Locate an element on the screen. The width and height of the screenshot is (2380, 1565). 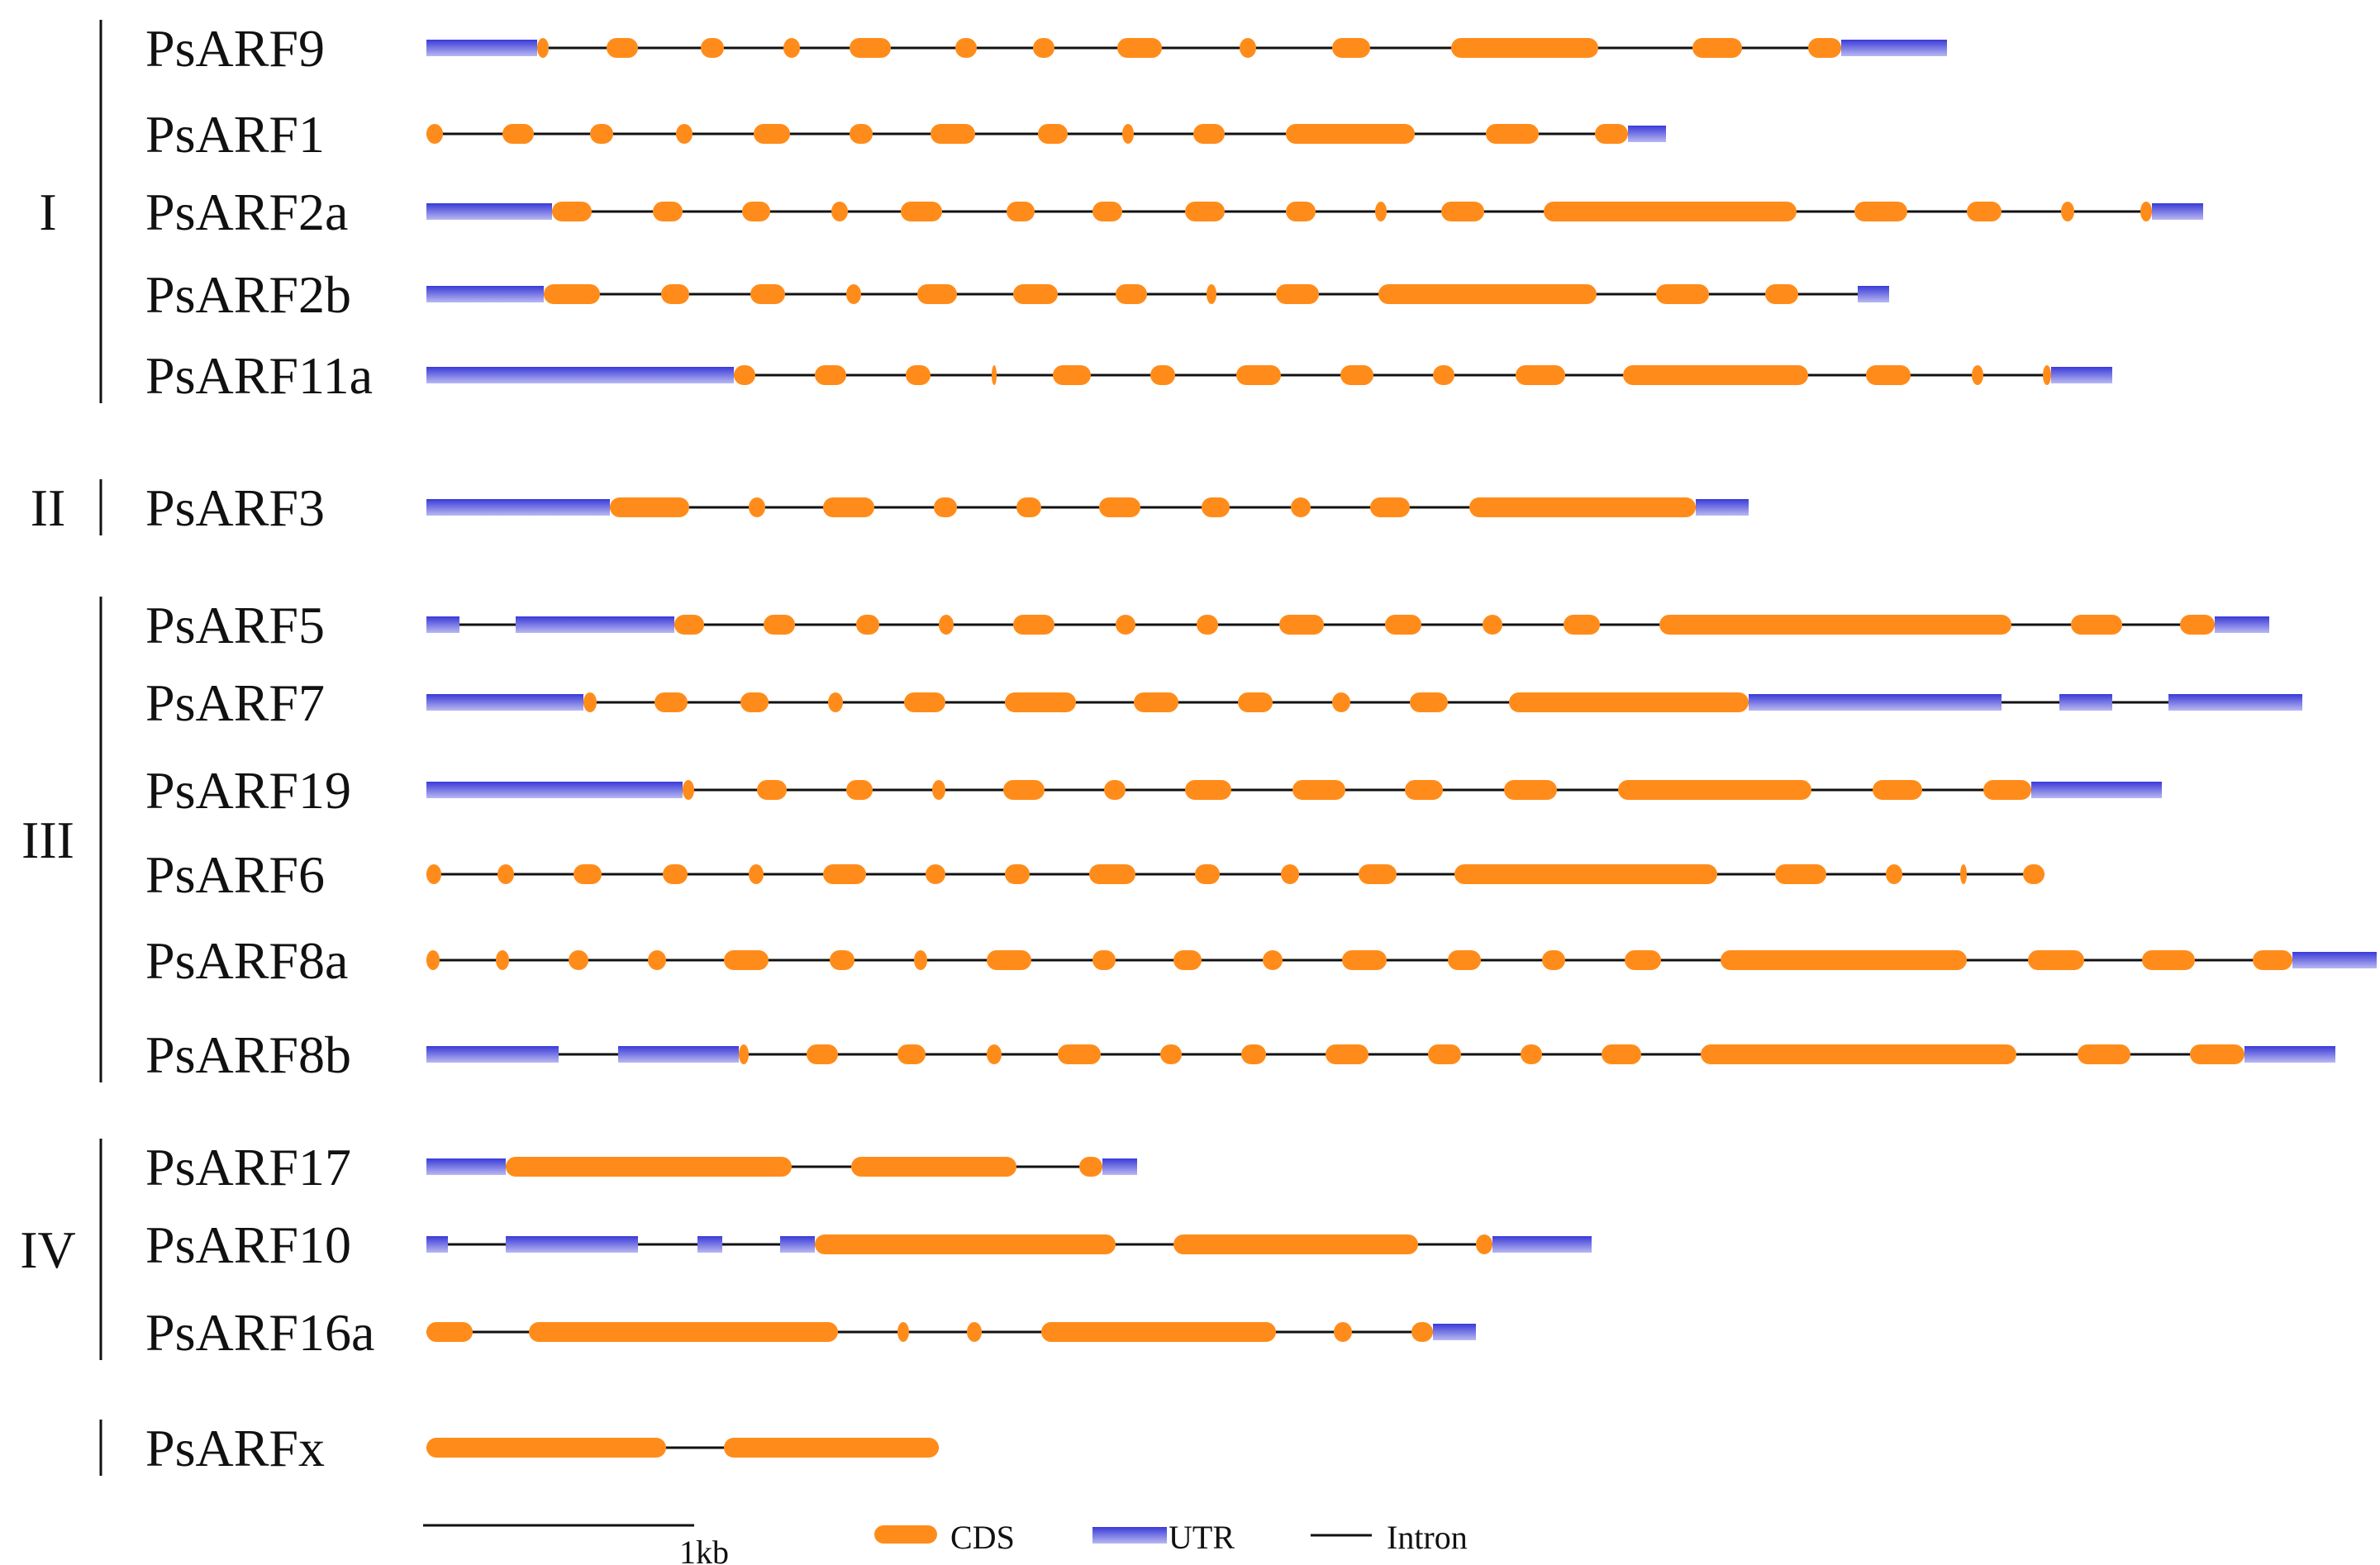
legend-intron-label: Intron is located at coordinates (1427, 1537).